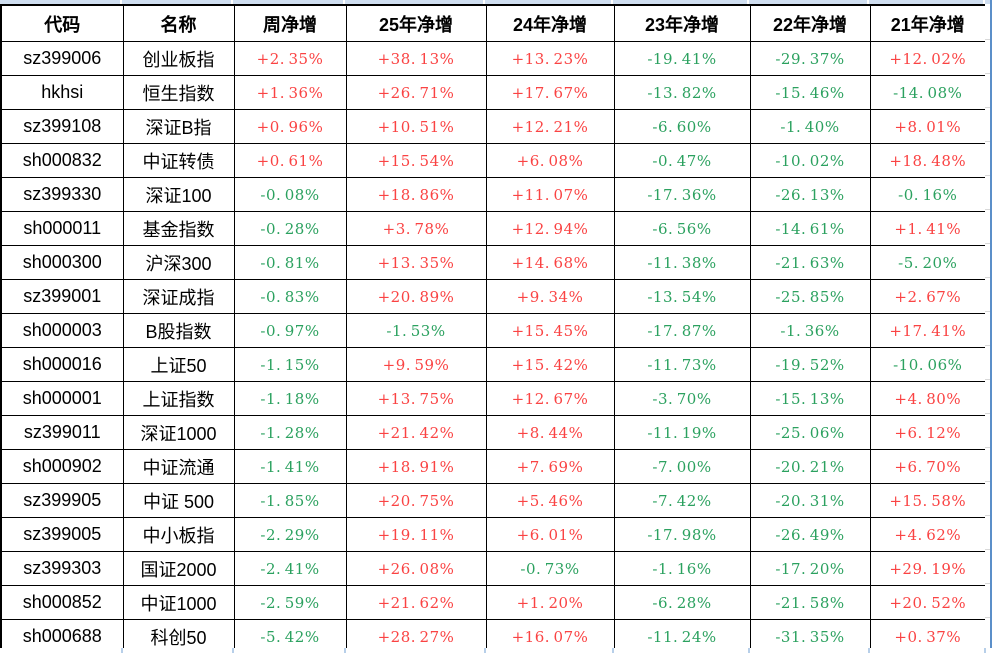  I want to click on change-2024-cell: +6. 08%, so click(550, 160).